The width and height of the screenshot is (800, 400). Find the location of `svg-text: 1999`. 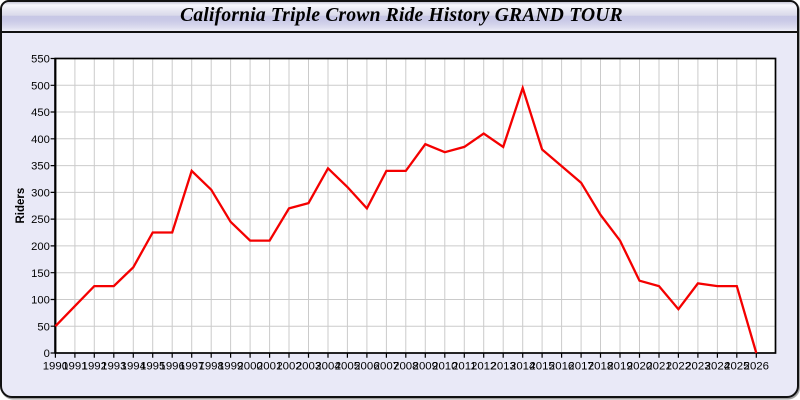

svg-text: 1999 is located at coordinates (230, 367).